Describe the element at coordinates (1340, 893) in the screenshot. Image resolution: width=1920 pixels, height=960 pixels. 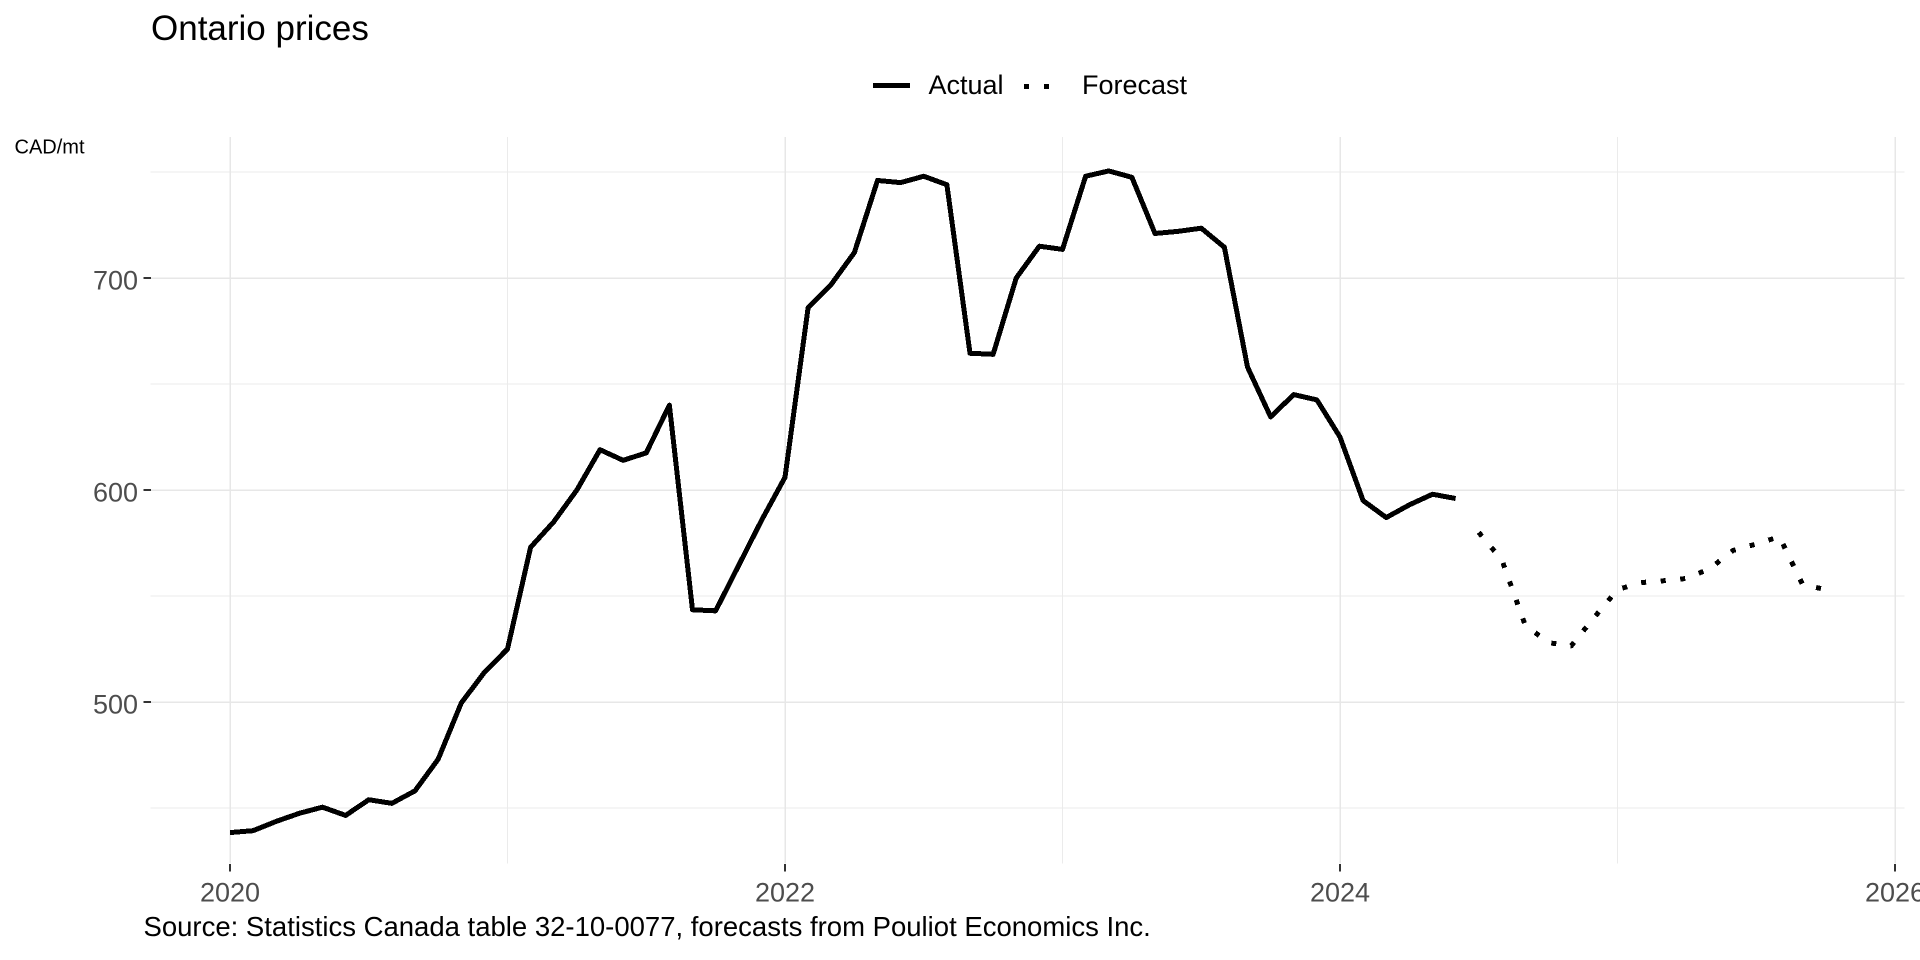
I see `svg-text: 2024` at that location.